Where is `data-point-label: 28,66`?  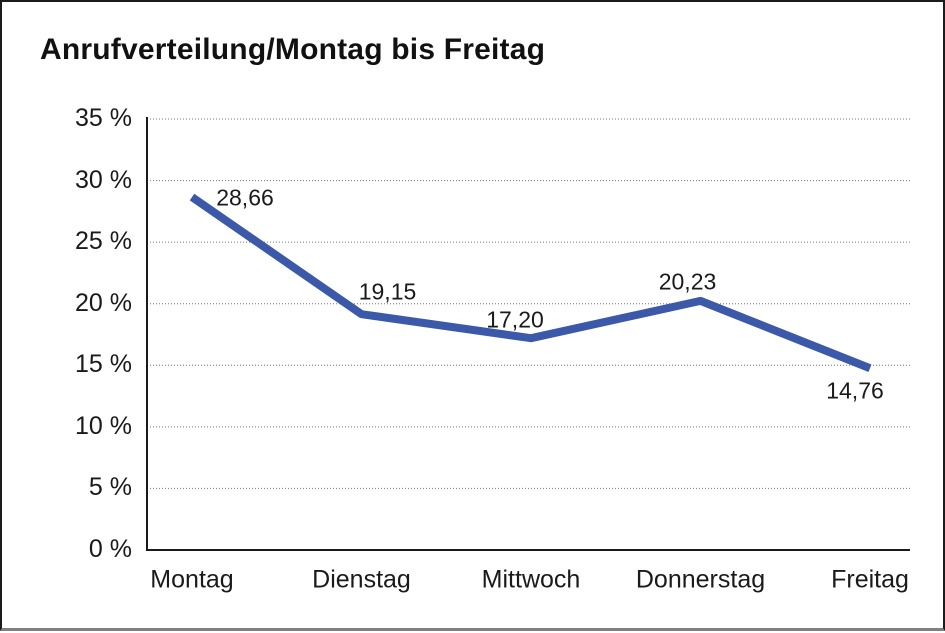 data-point-label: 28,66 is located at coordinates (245, 197).